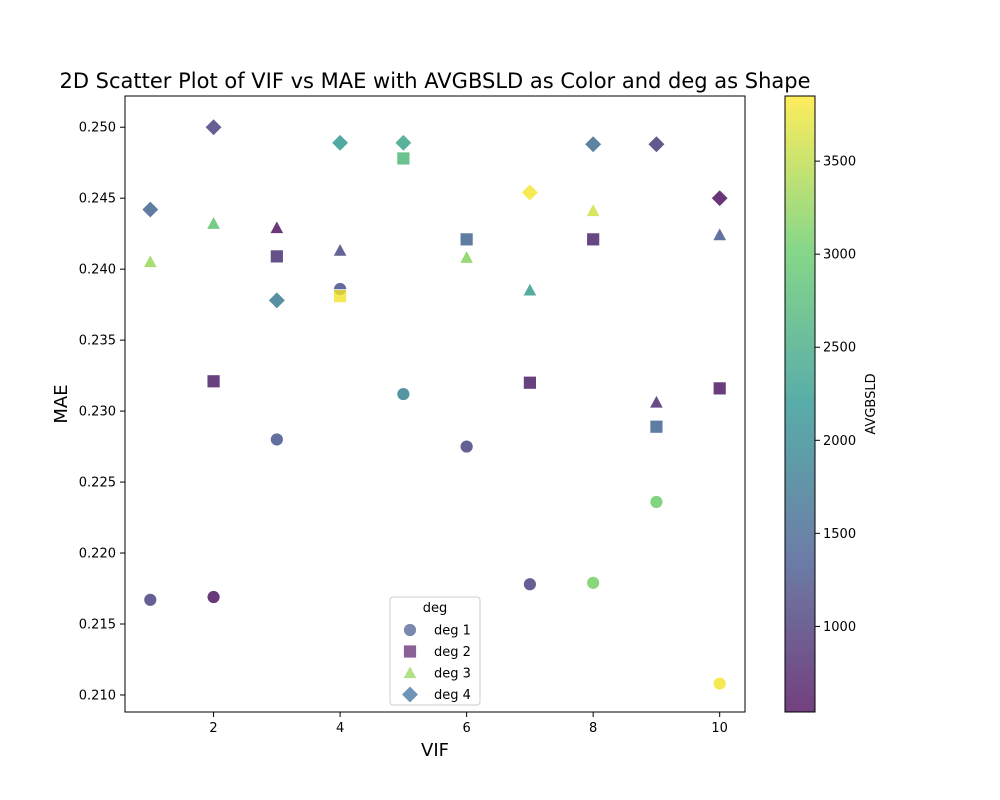  What do you see at coordinates (97, 695) in the screenshot?
I see `y-tick-label: 0.210` at bounding box center [97, 695].